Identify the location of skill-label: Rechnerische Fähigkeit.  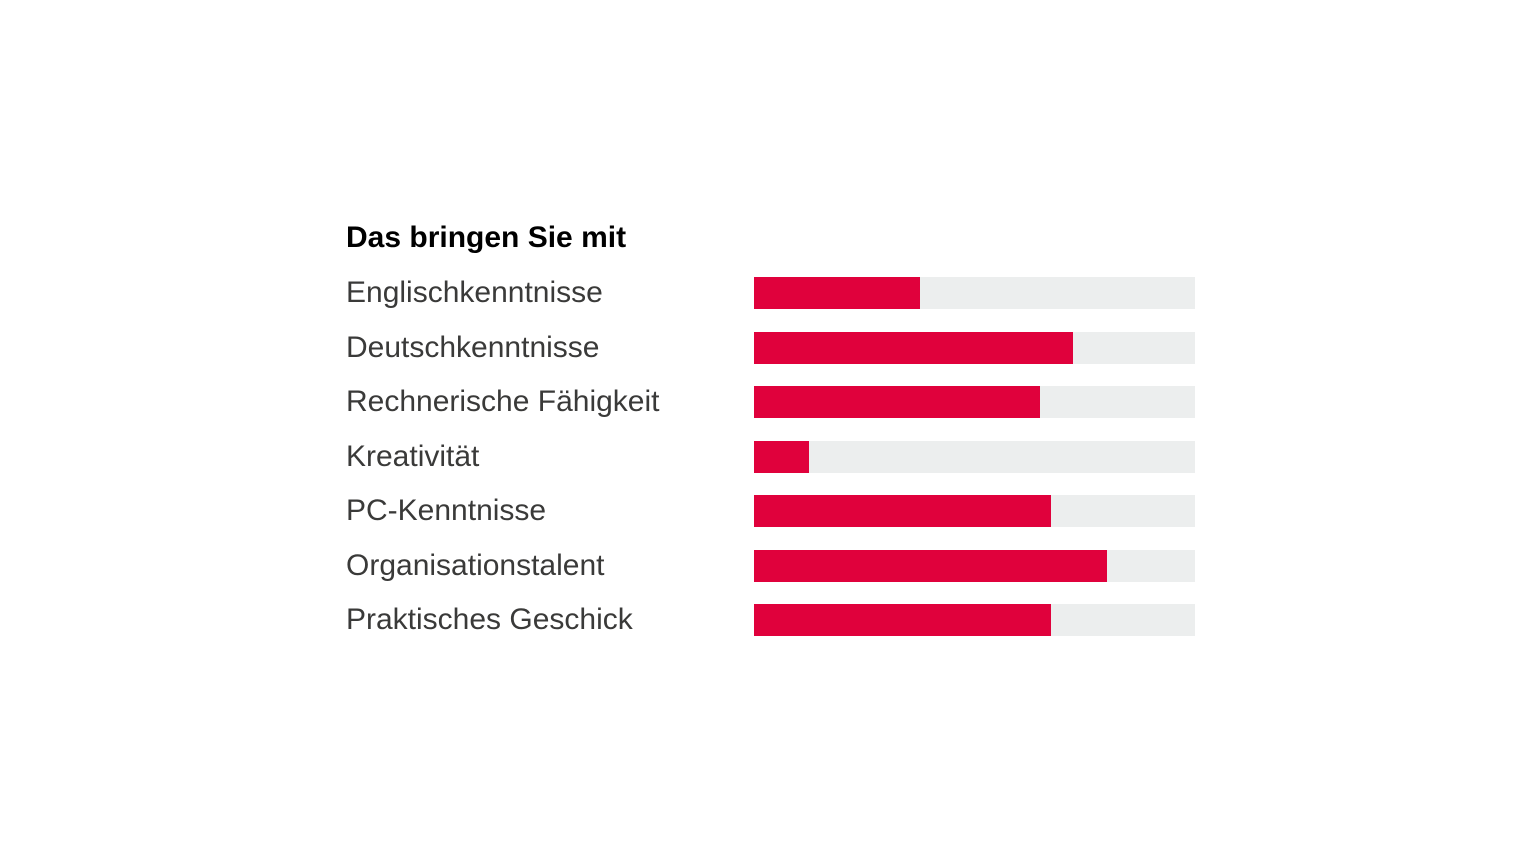
(503, 401).